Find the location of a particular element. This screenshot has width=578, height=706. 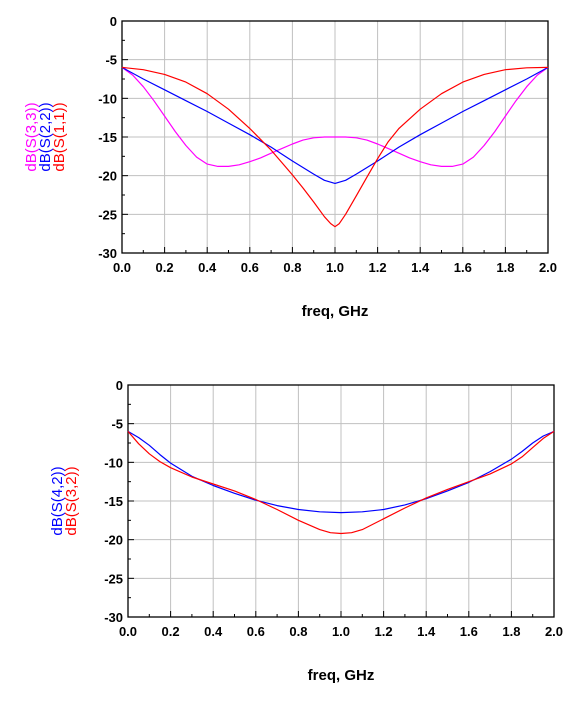

y-axis-label: dB(S(2,2)) is located at coordinates (45, 136).